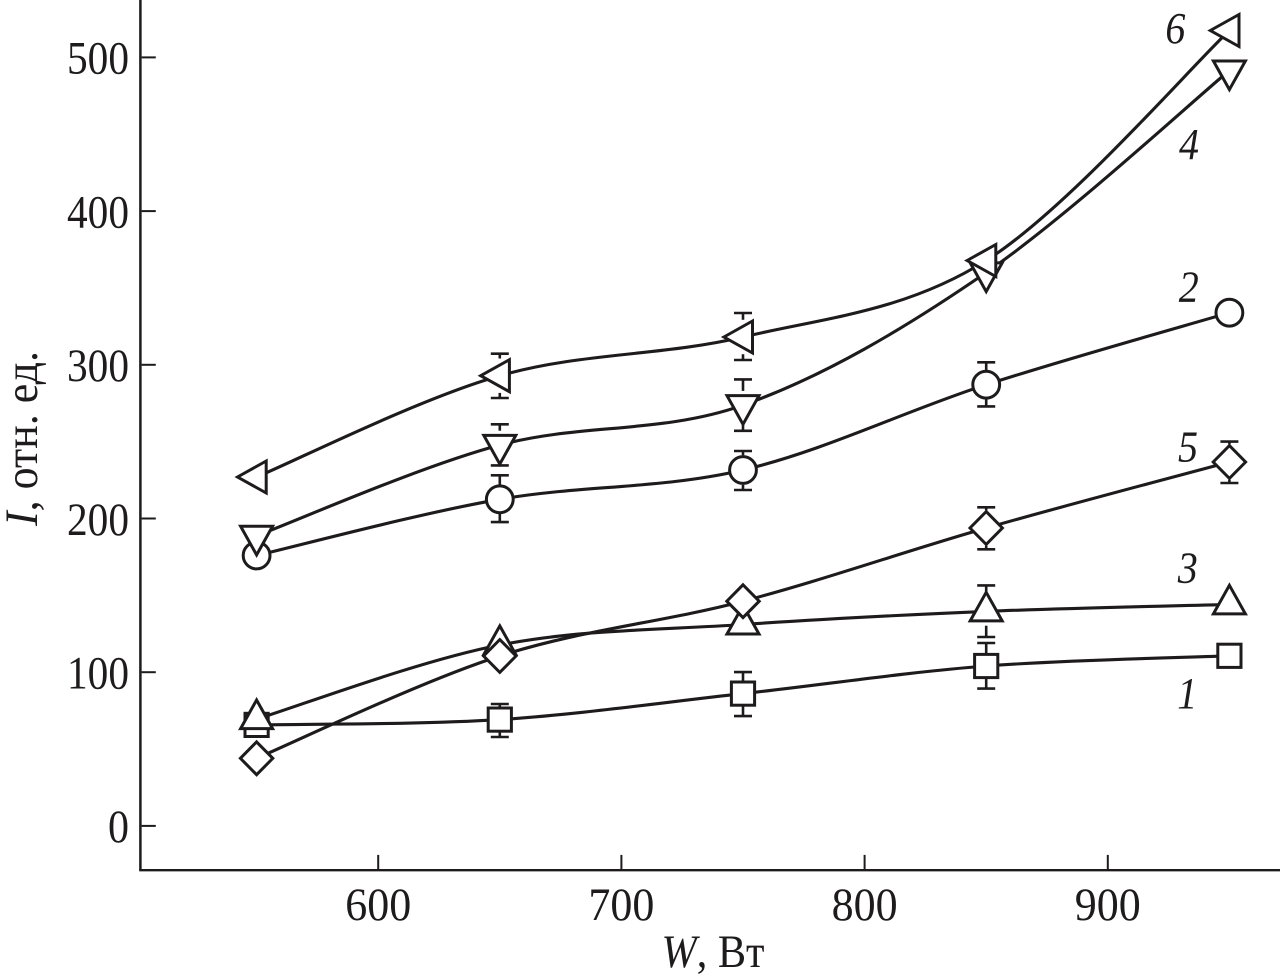  Describe the element at coordinates (98, 212) in the screenshot. I see `svg-text: 400` at that location.